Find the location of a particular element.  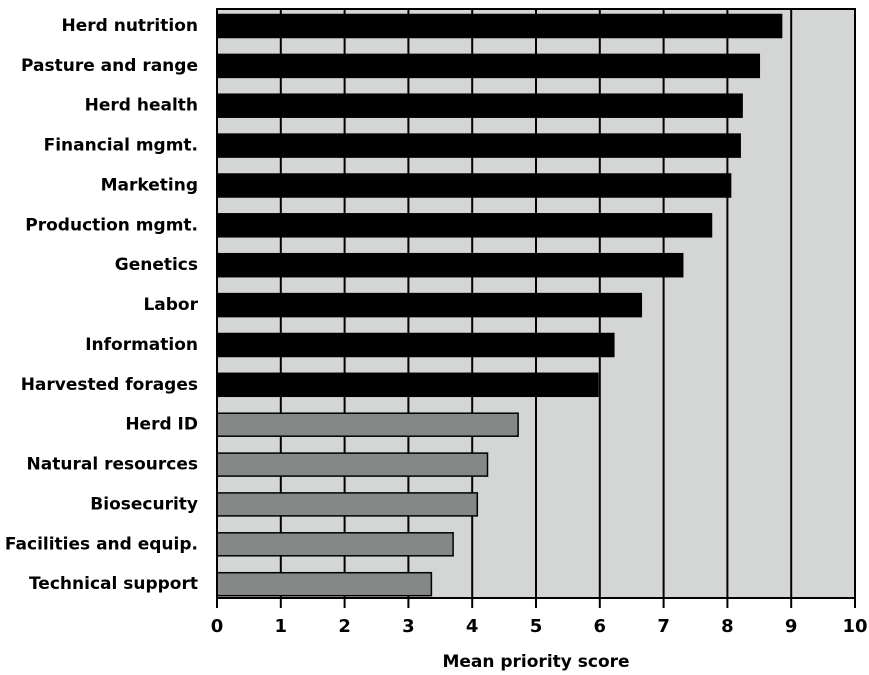

x-tick-label: 3 is located at coordinates (408, 626).